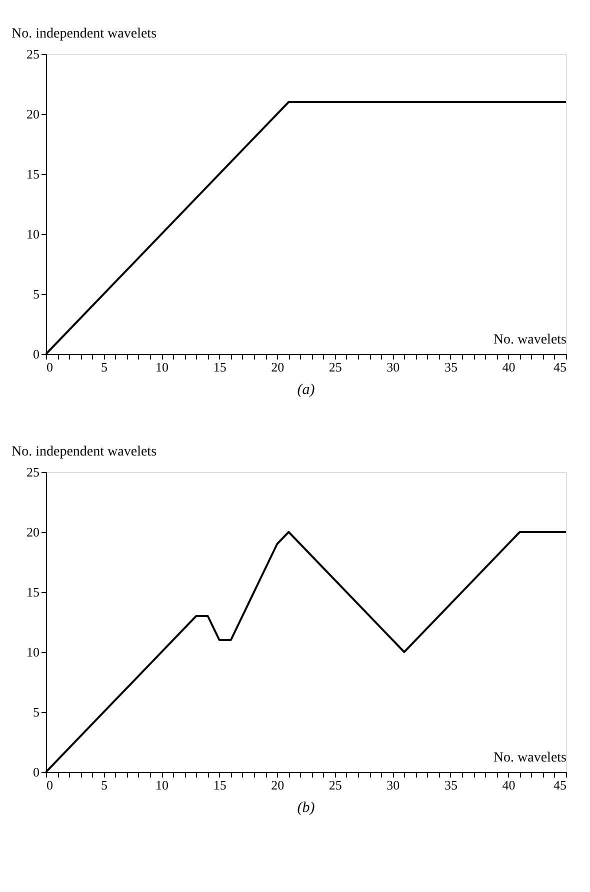 Image resolution: width=590 pixels, height=892 pixels. Describe the element at coordinates (306, 808) in the screenshot. I see `text: (b)` at that location.